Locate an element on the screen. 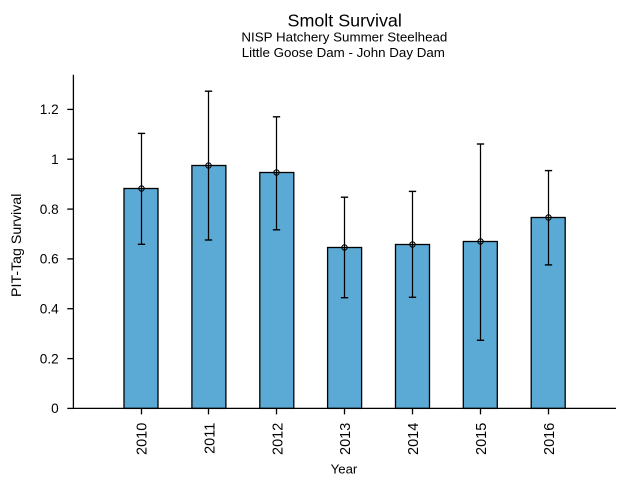 The height and width of the screenshot is (480, 640). svg-text: Smolt Survival is located at coordinates (345, 21).